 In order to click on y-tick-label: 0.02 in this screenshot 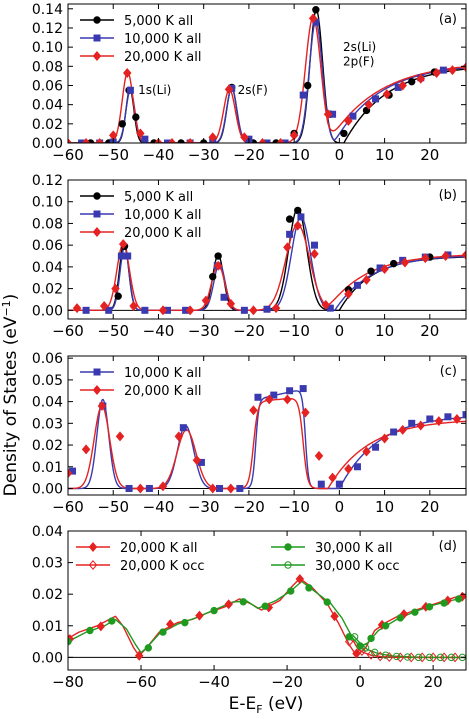, I will do `click(47, 595)`.